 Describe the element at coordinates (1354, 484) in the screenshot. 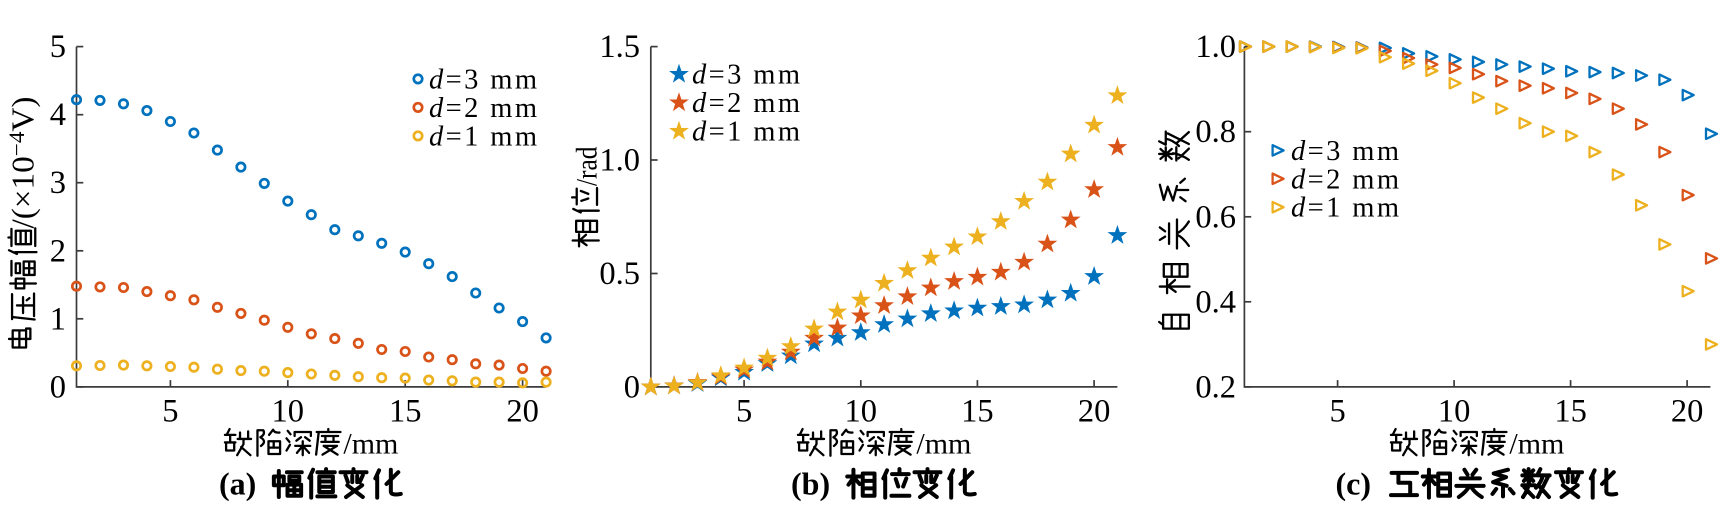

I see `svg-text: (c)` at that location.